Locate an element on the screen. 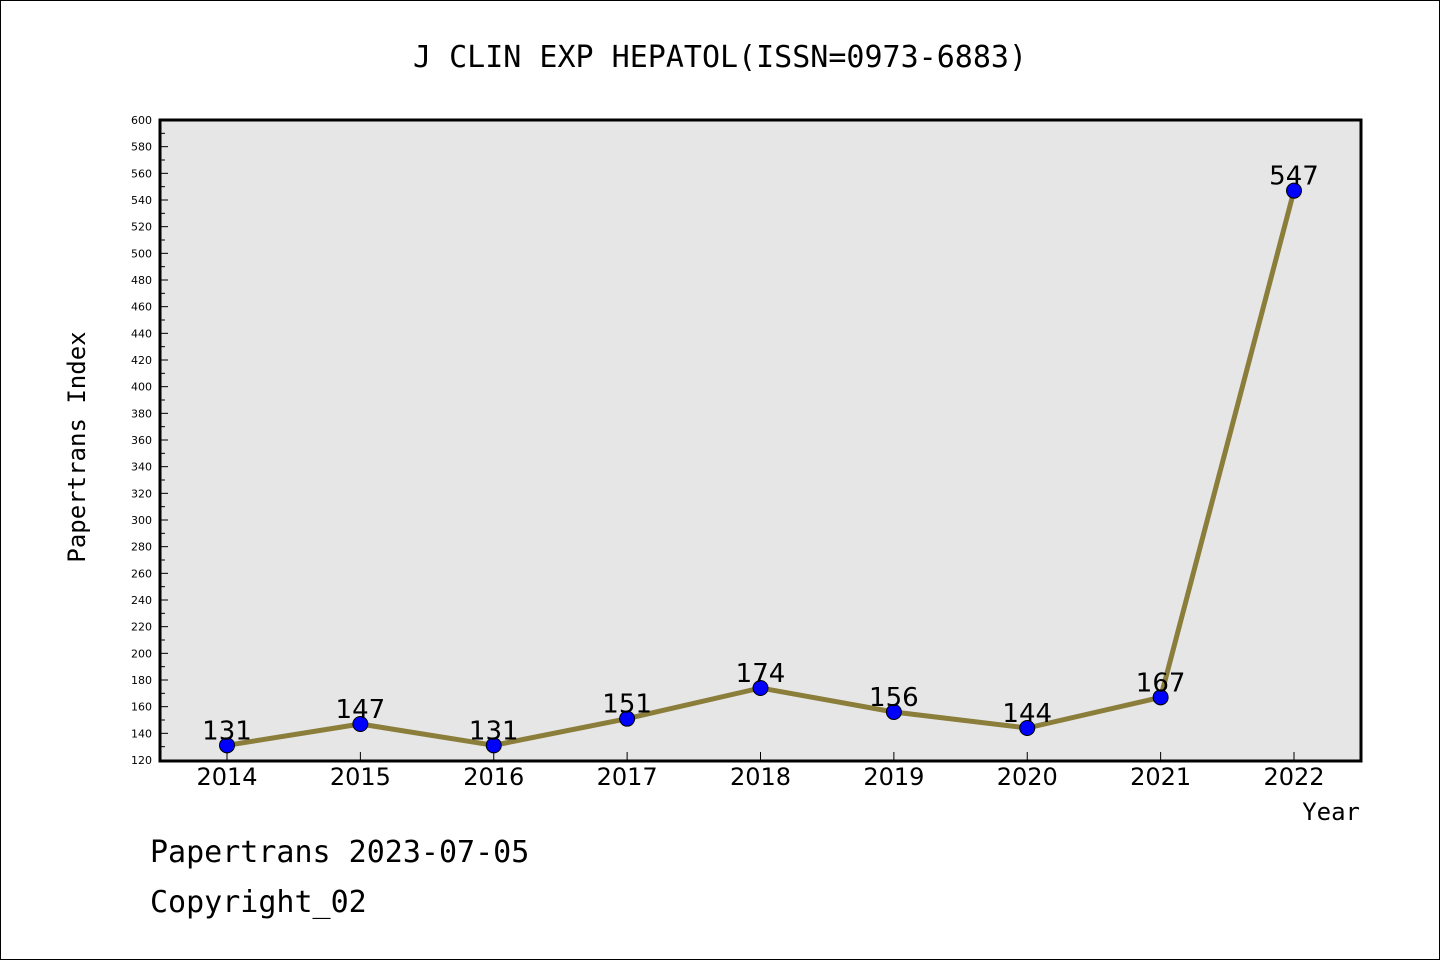  x-tick-label: 2014 is located at coordinates (226, 777).